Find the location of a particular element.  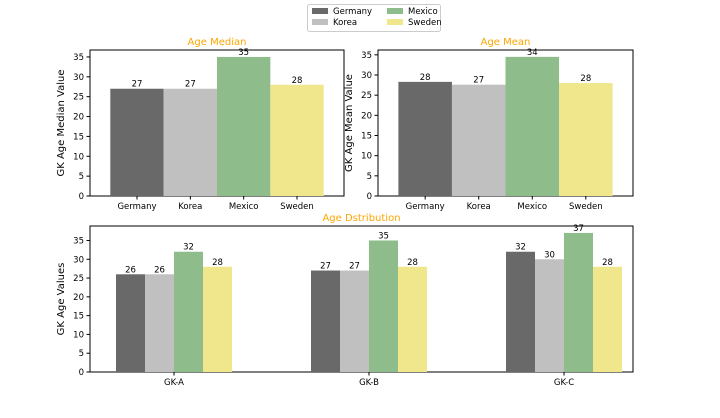

bar-value-label: 37 is located at coordinates (578, 229).